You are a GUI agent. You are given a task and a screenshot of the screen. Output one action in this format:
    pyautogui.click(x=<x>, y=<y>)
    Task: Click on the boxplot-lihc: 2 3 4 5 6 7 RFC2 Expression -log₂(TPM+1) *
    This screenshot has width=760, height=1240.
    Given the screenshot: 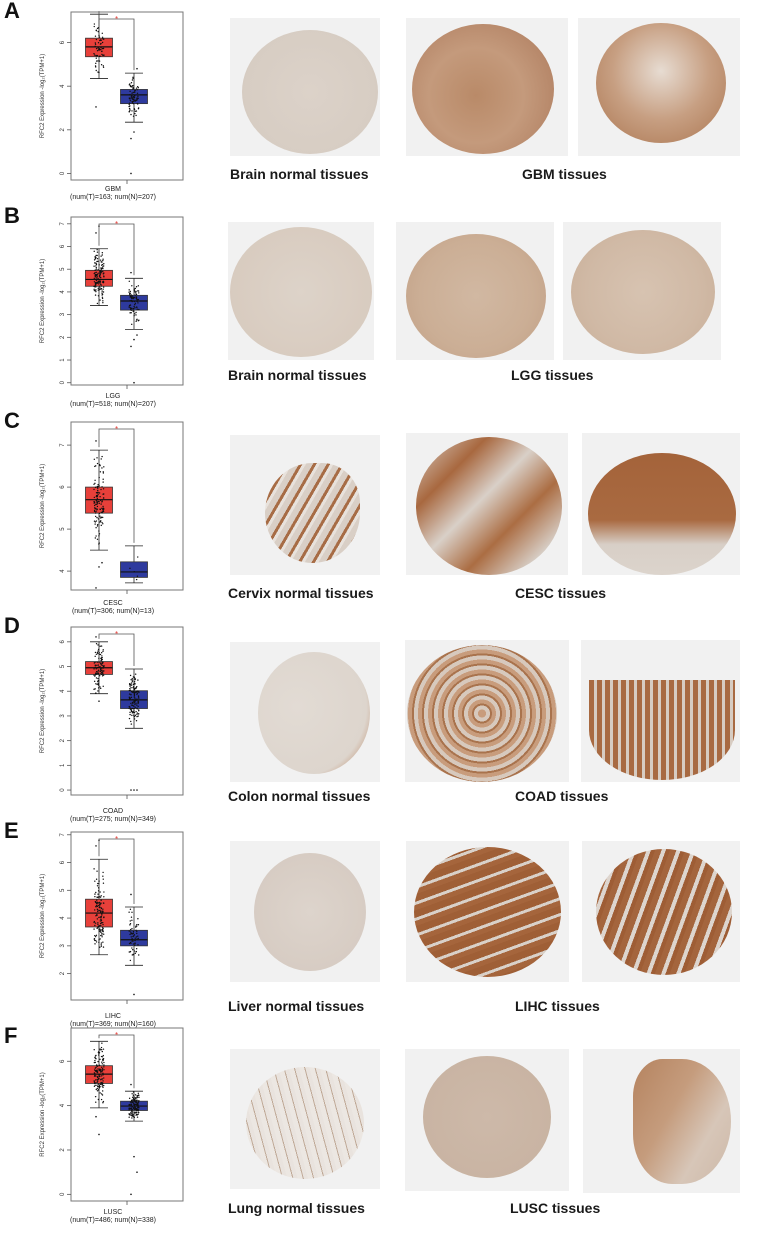 What is the action you would take?
    pyautogui.click(x=118, y=918)
    